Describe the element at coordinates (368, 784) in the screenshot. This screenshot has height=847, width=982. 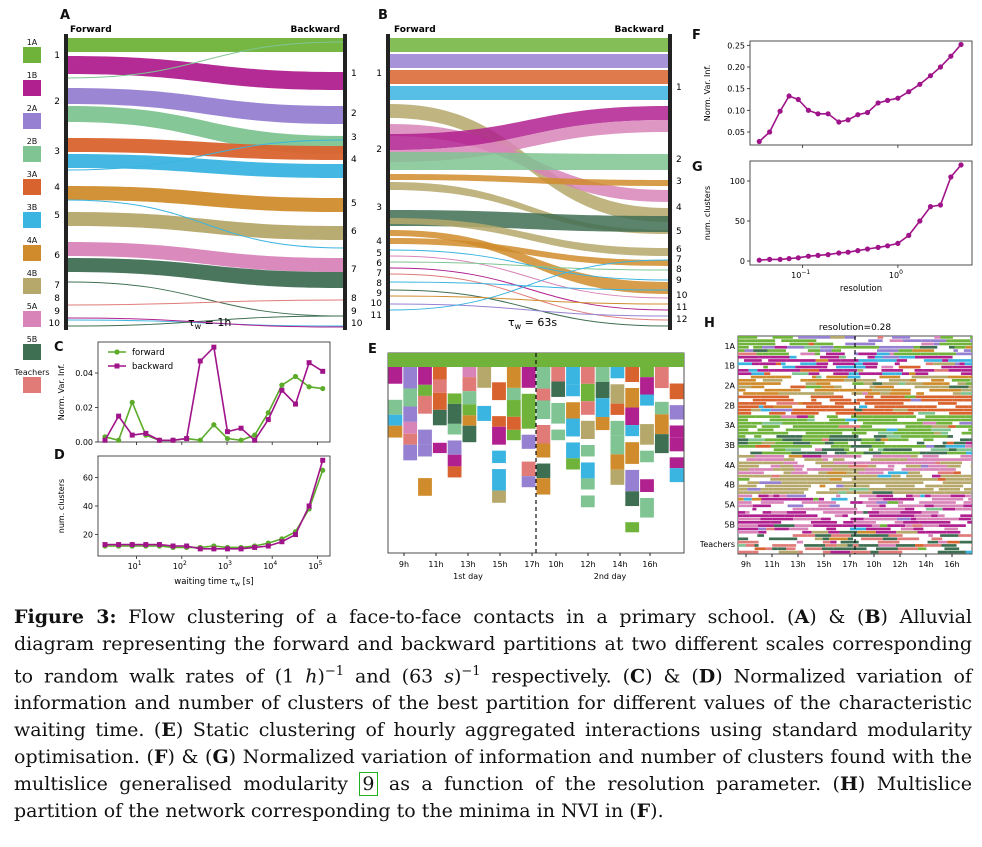
I see `citation-link: 9` at that location.